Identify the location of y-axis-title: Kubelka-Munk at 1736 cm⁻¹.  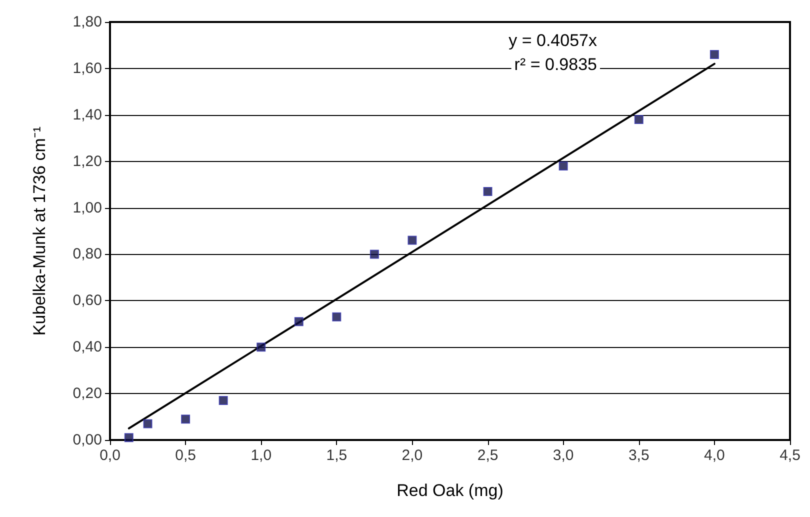
(39, 231).